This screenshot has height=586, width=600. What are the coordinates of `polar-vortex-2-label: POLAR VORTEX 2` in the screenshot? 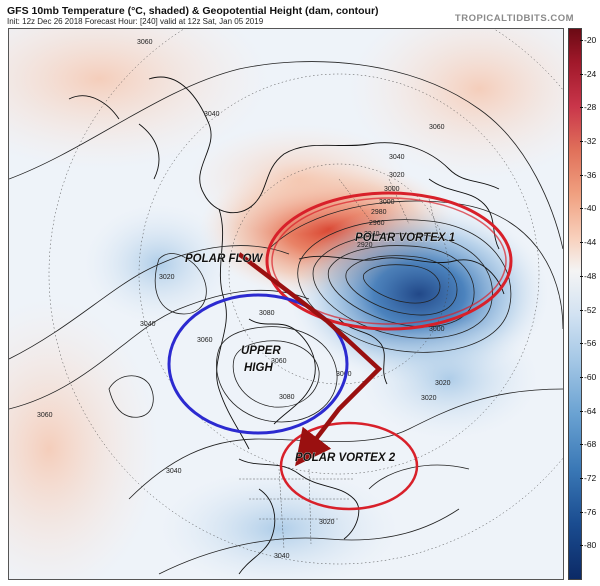 It's located at (345, 458).